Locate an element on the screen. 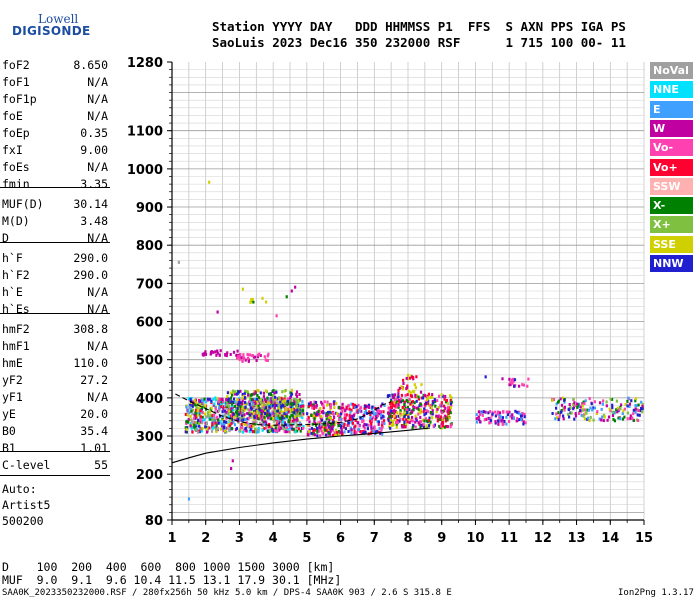 The image size is (700, 600). x-tick-label: 4 is located at coordinates (273, 538).